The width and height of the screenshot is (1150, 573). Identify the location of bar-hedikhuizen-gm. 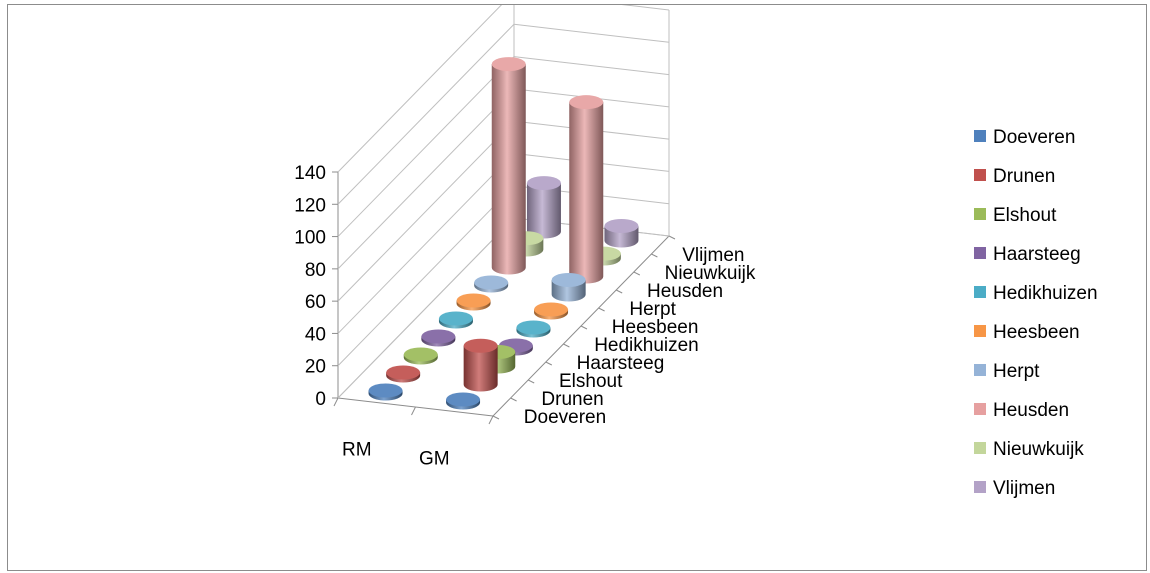
(533, 329).